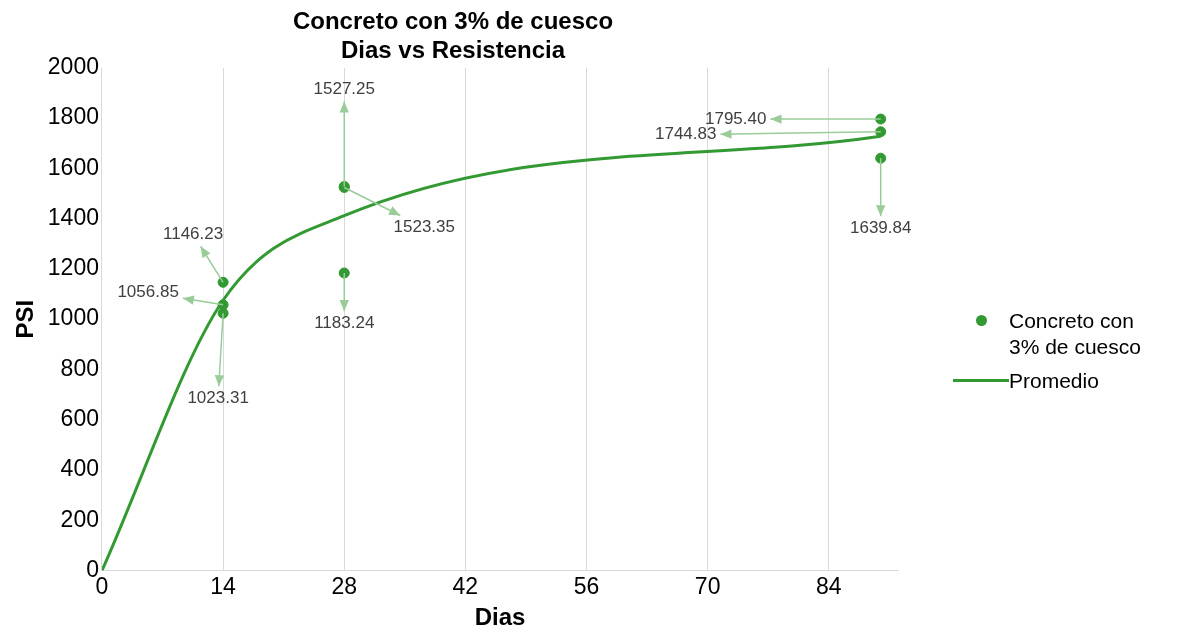  Describe the element at coordinates (79, 468) in the screenshot. I see `y-tick-label: 400` at that location.